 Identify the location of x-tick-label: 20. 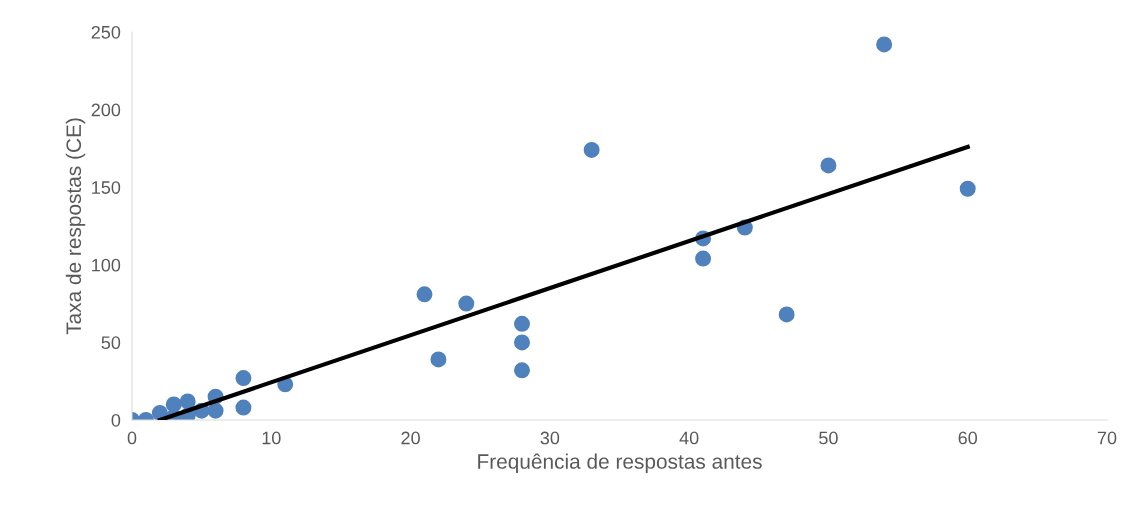
(410, 438).